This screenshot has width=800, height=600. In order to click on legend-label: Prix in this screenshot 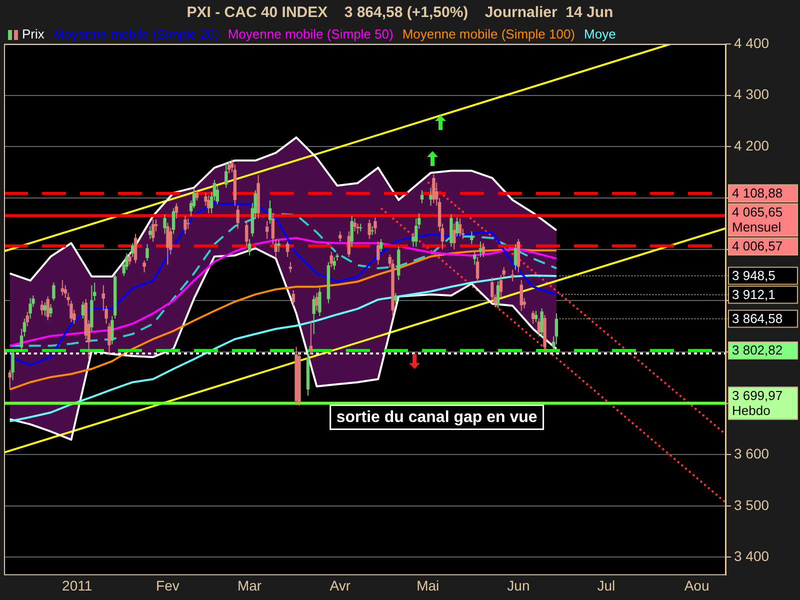, I will do `click(33, 34)`.